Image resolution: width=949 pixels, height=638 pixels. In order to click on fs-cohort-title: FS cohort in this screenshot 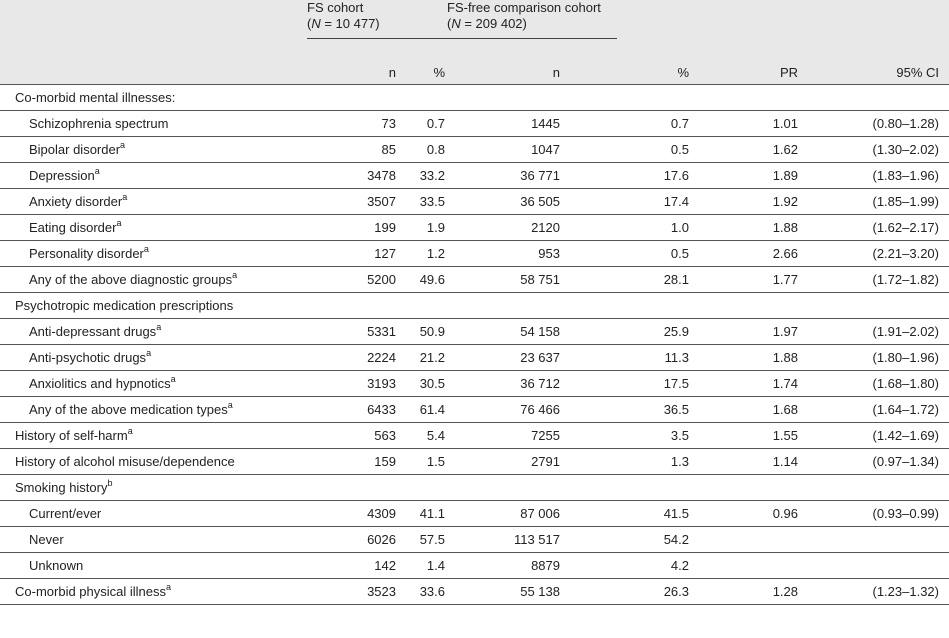, I will do `click(335, 7)`.